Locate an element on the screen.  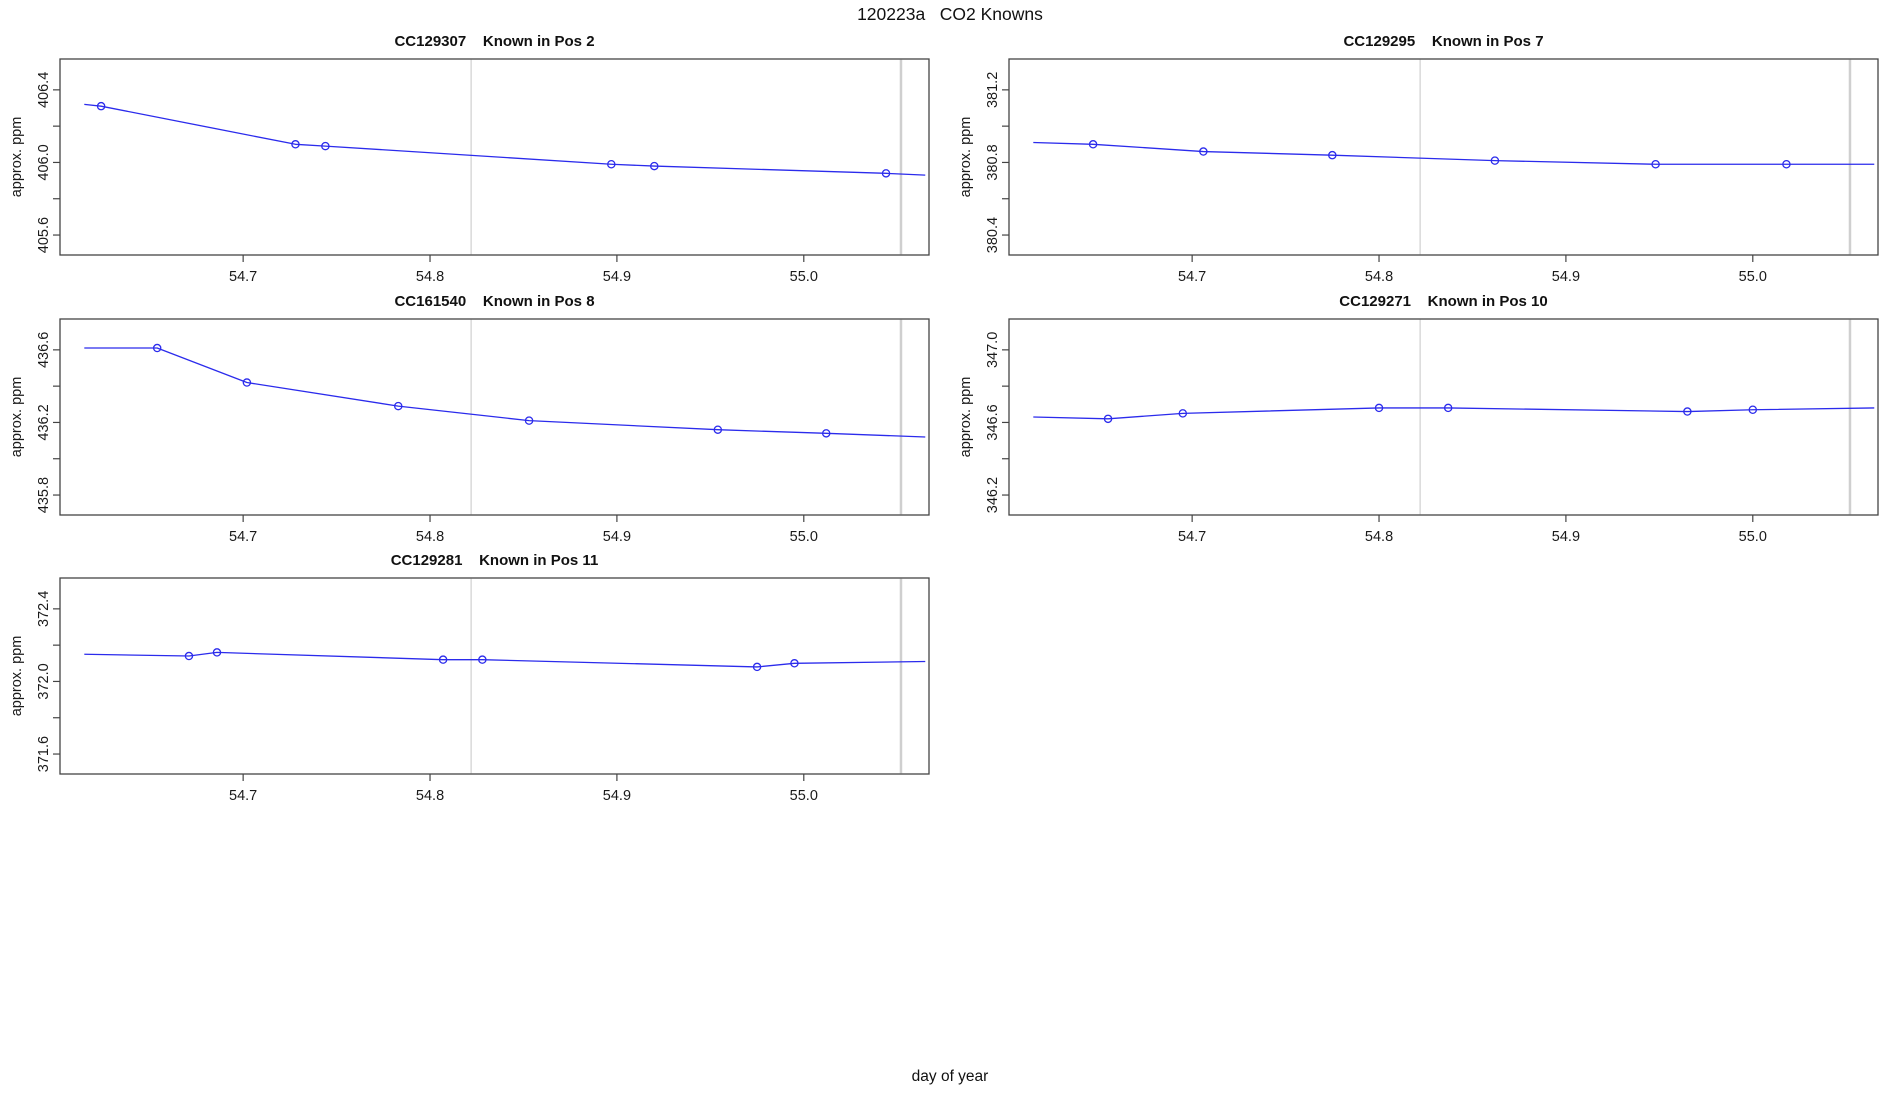
y-tick-label: 347.0 is located at coordinates (993, 350).